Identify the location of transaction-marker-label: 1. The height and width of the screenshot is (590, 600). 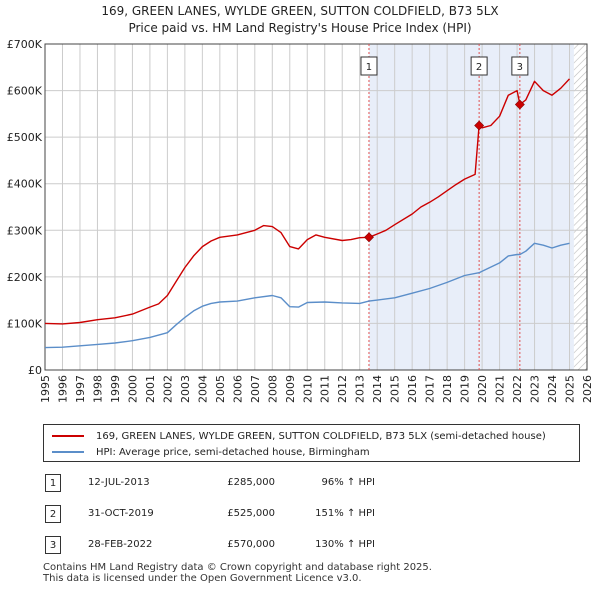
(369, 67).